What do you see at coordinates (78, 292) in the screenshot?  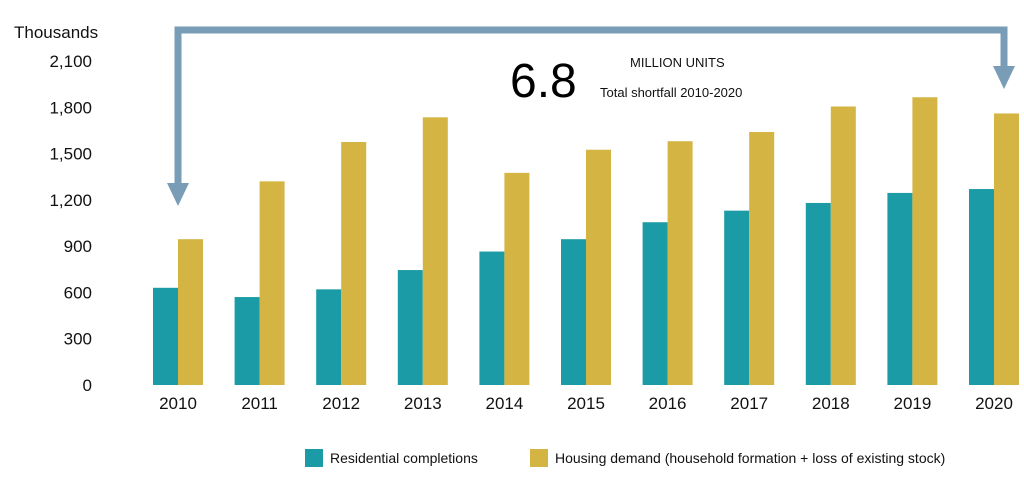 I see `y-tick-label: 600` at bounding box center [78, 292].